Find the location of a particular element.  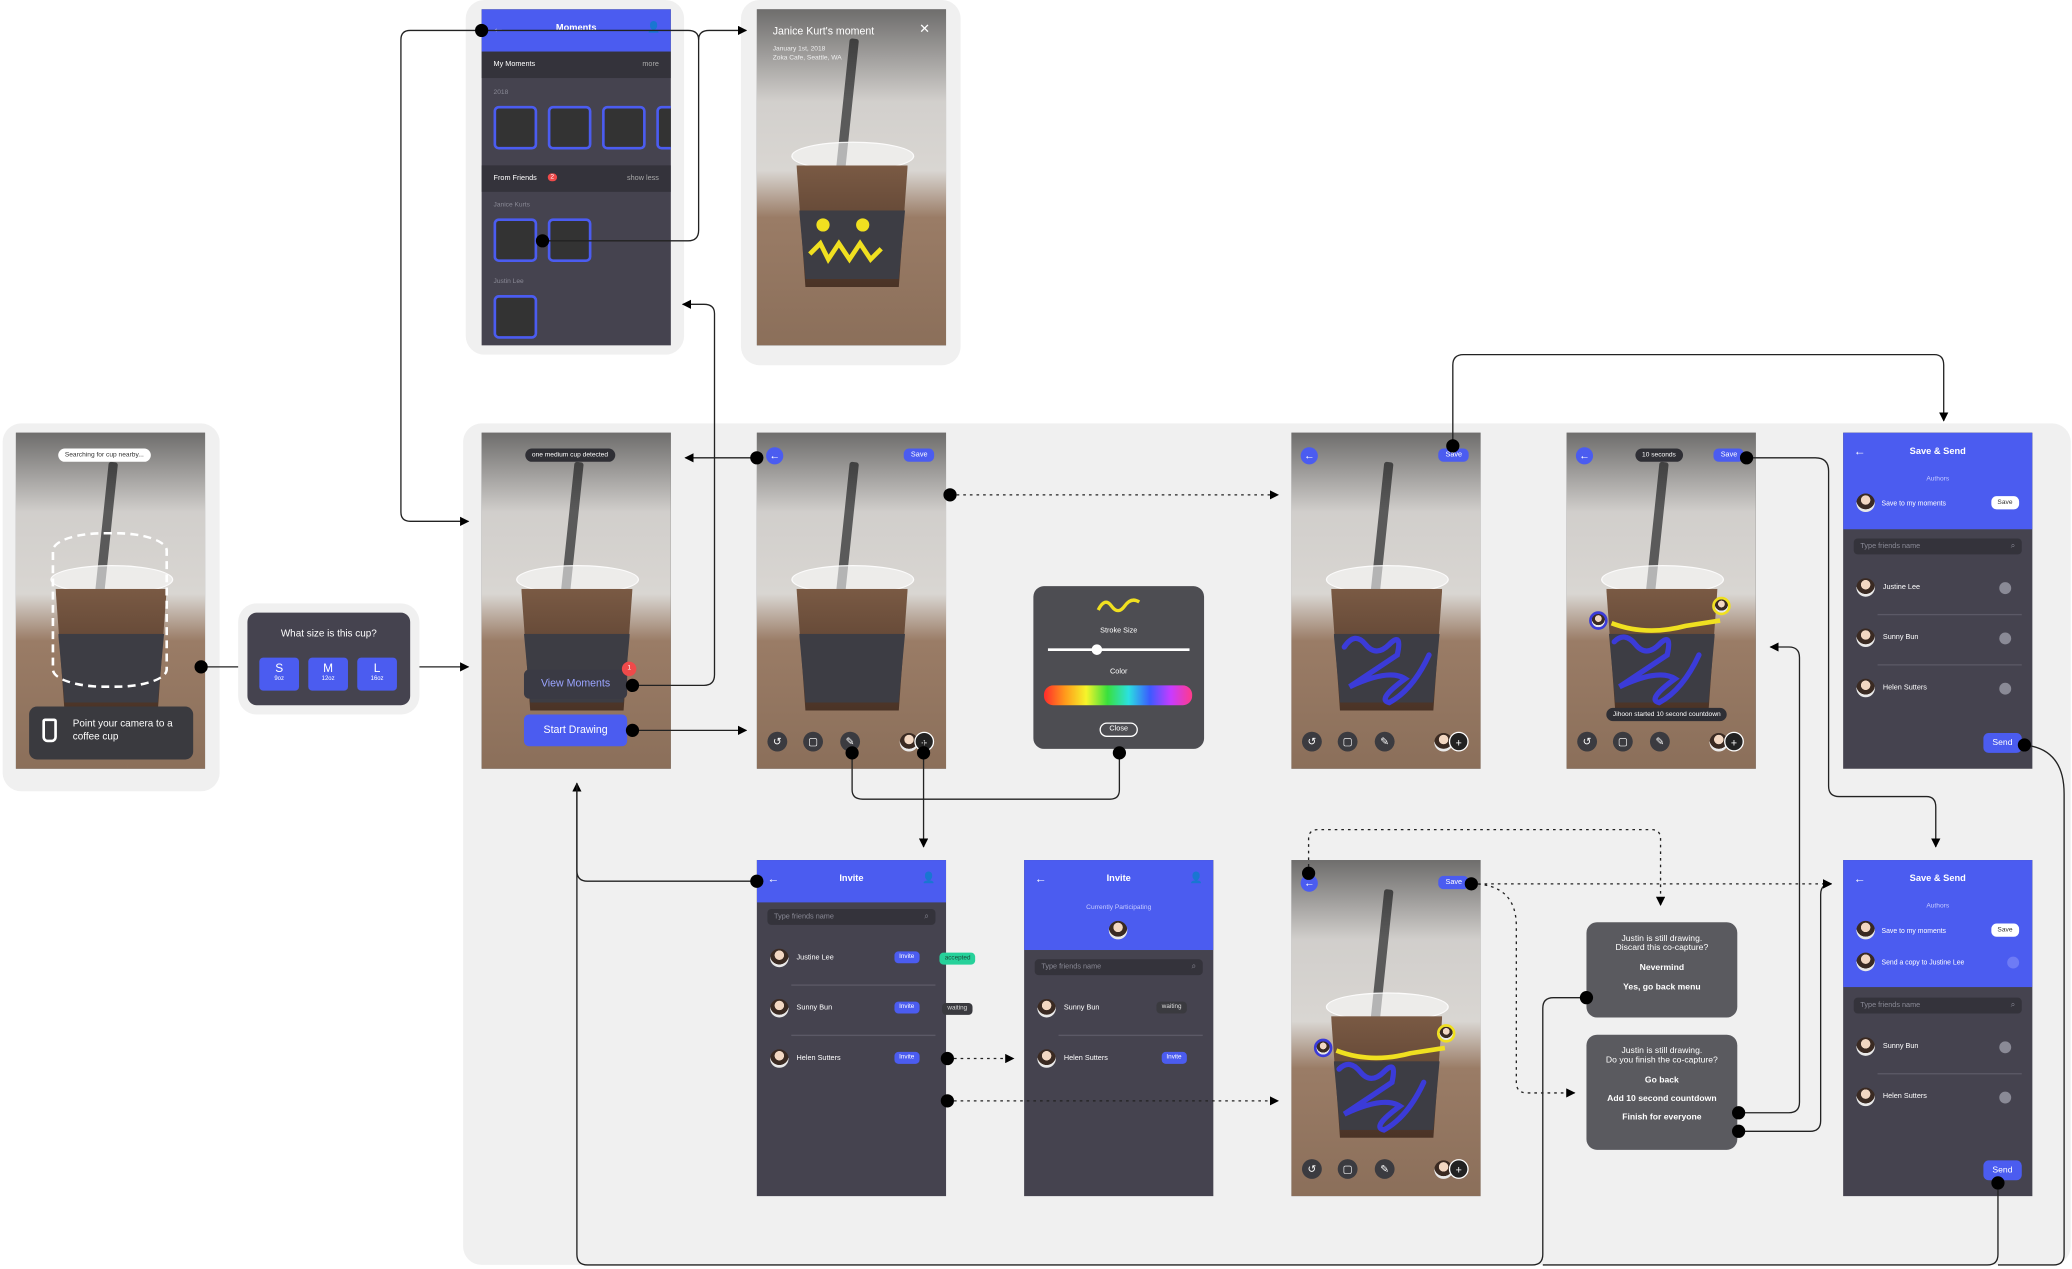

finish-for-everyone-button: Finish for everyone is located at coordinates (1662, 1117).